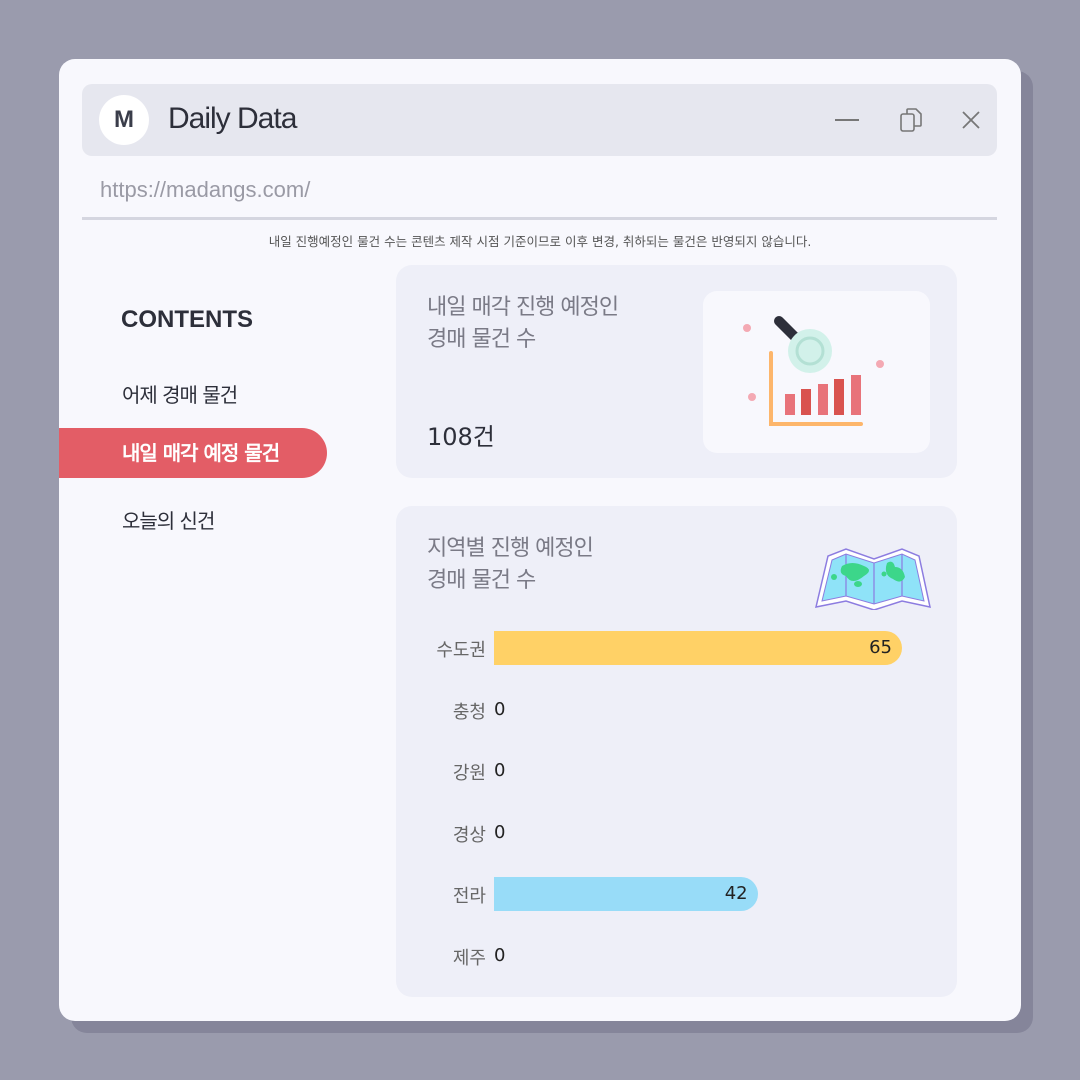 The image size is (1080, 1080). Describe the element at coordinates (539, 120) in the screenshot. I see `title-bar: M Daily Data` at that location.